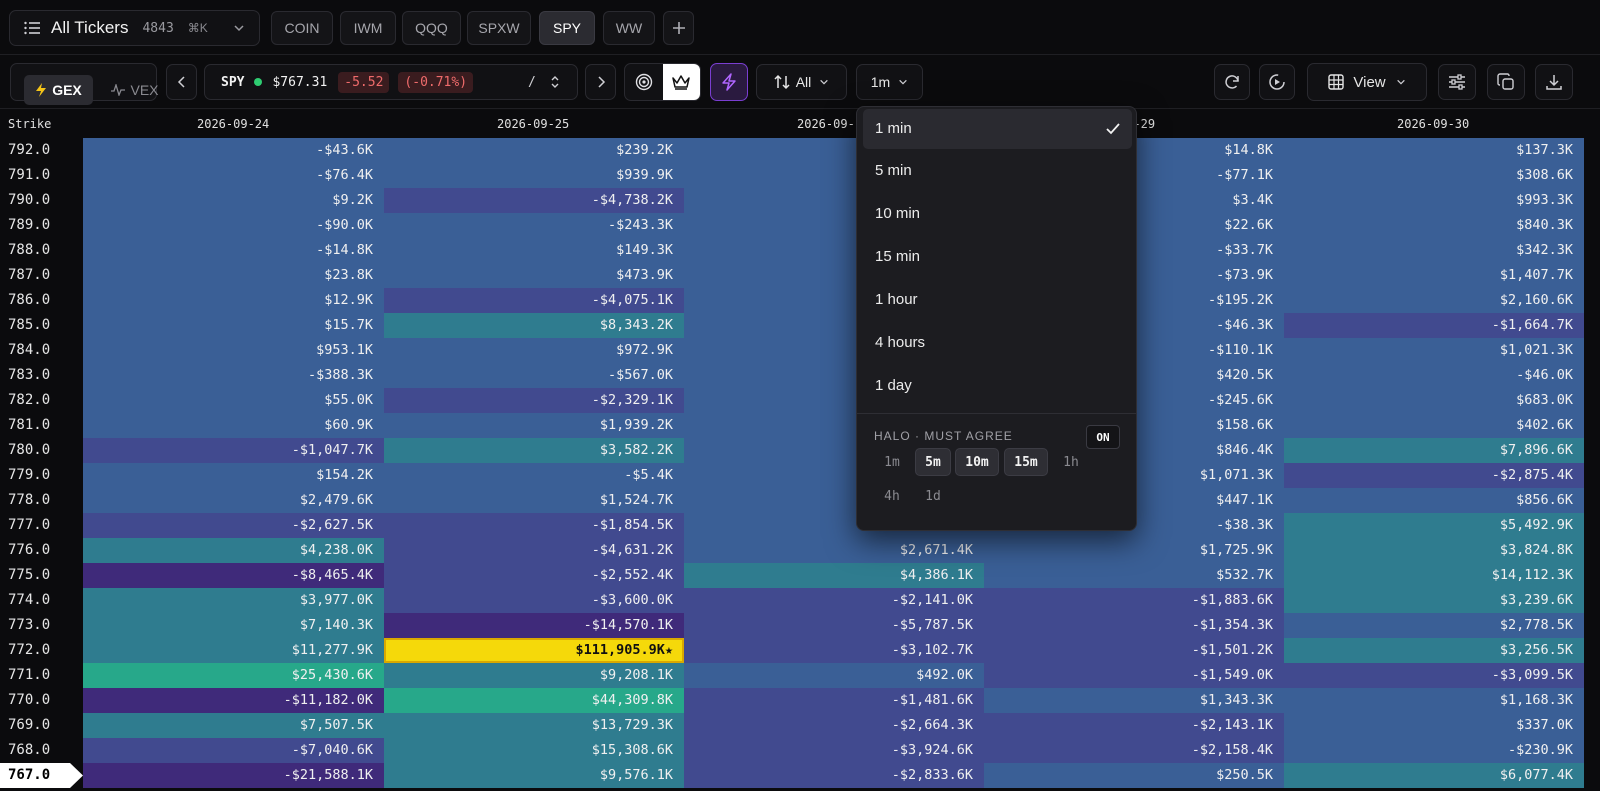 This screenshot has height=791, width=1600. What do you see at coordinates (233, 675) in the screenshot?
I see `gex-cell: $25,430.6K` at bounding box center [233, 675].